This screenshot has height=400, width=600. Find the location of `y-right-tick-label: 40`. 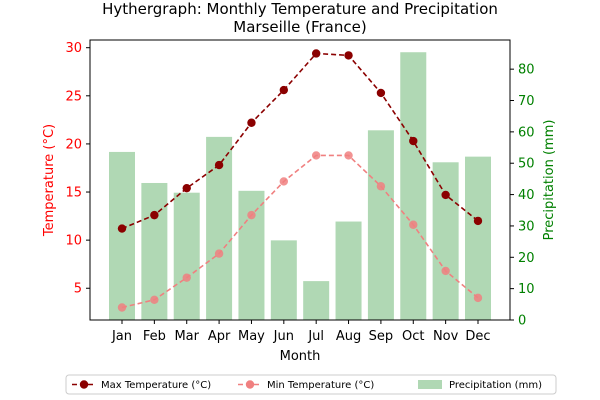

y-right-tick-label: 40 is located at coordinates (526, 195).